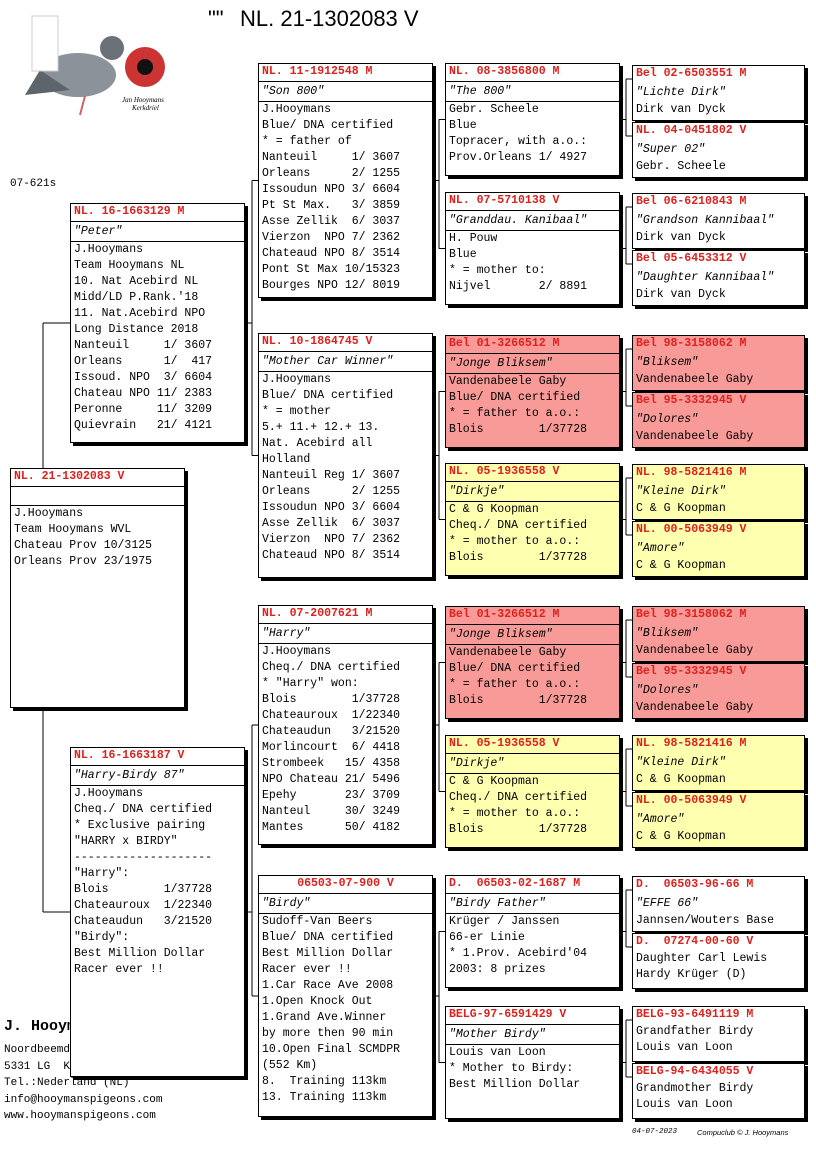 The image size is (816, 1172). Describe the element at coordinates (307, 141) in the screenshot. I see `text-line: * = father of` at that location.